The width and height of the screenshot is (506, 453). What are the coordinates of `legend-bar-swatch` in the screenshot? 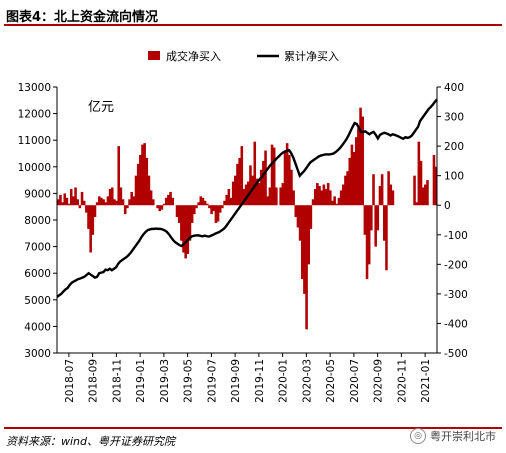 It's located at (154, 55).